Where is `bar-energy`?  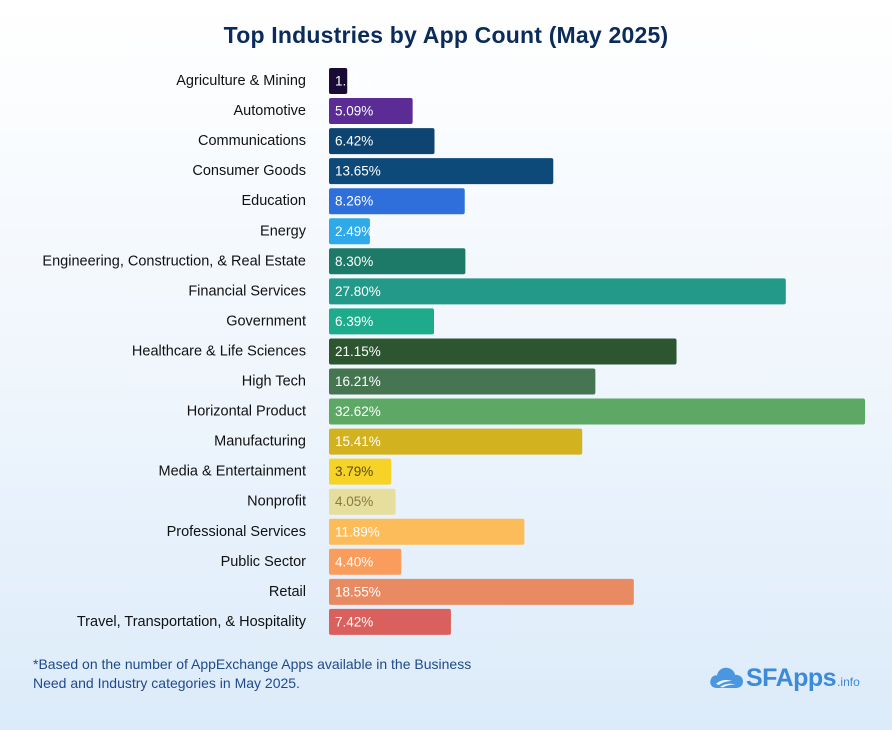 bar-energy is located at coordinates (349, 231).